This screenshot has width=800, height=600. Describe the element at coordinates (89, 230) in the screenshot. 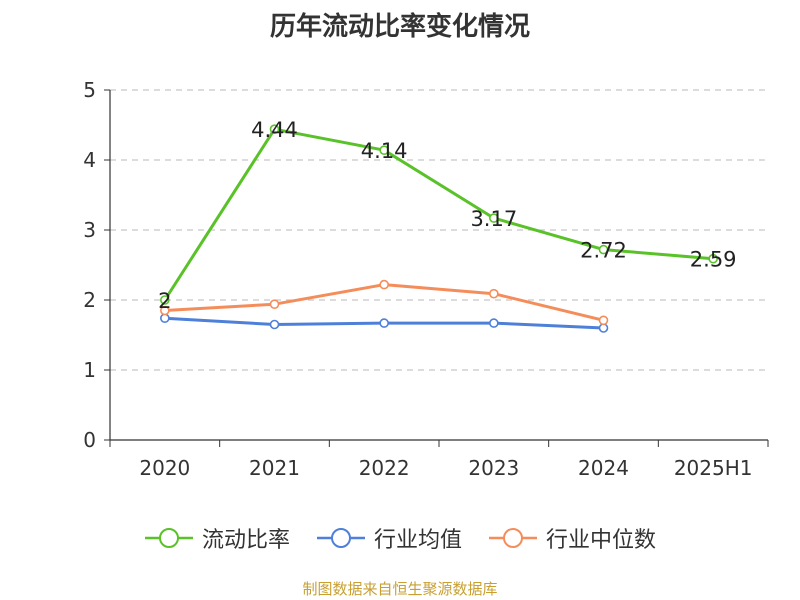

I see `y-tick-label: 3` at that location.